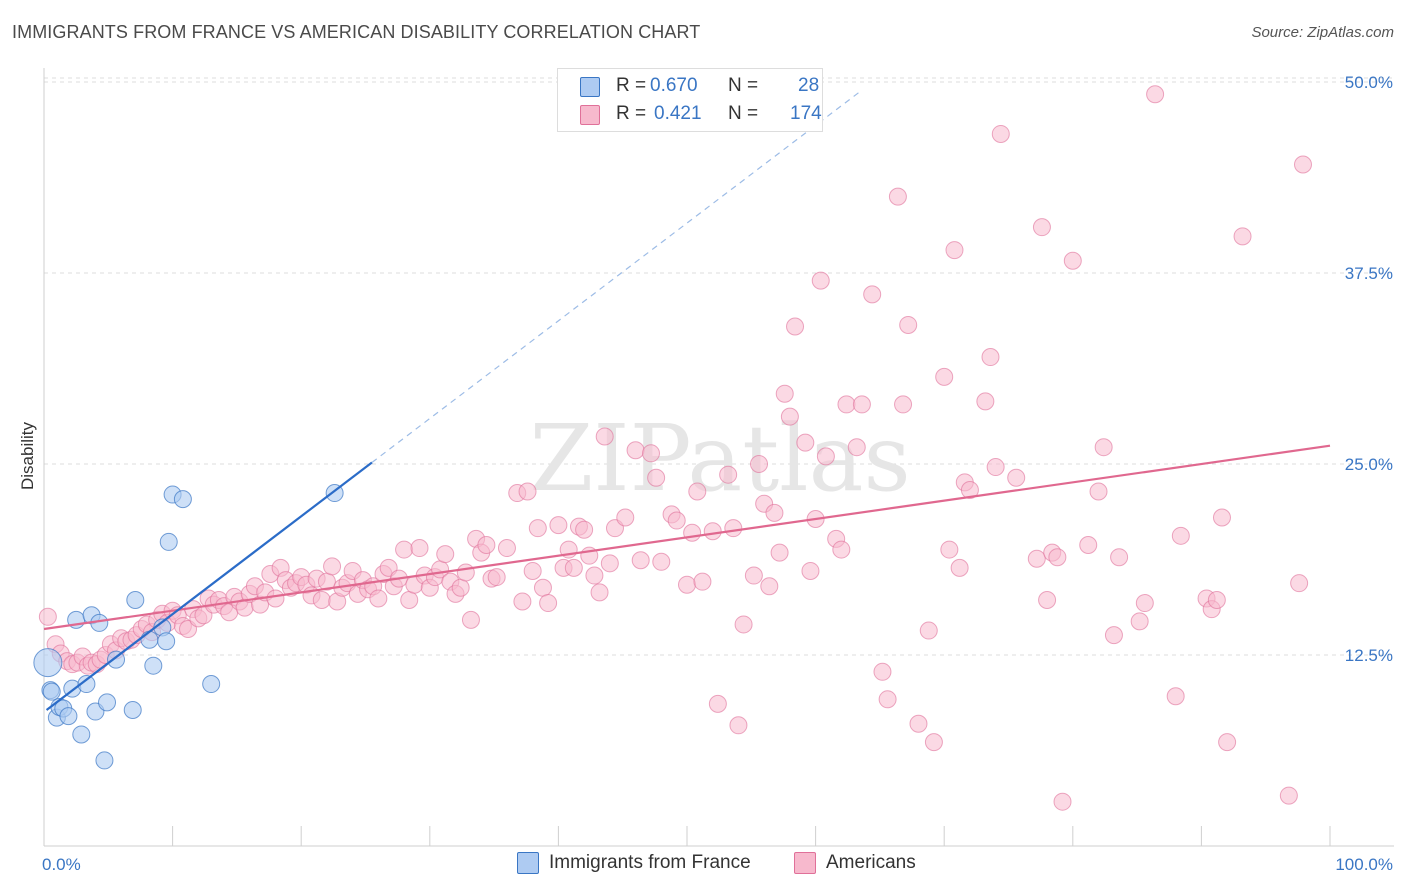  I want to click on legend-n-value: 28, so click(809, 85).